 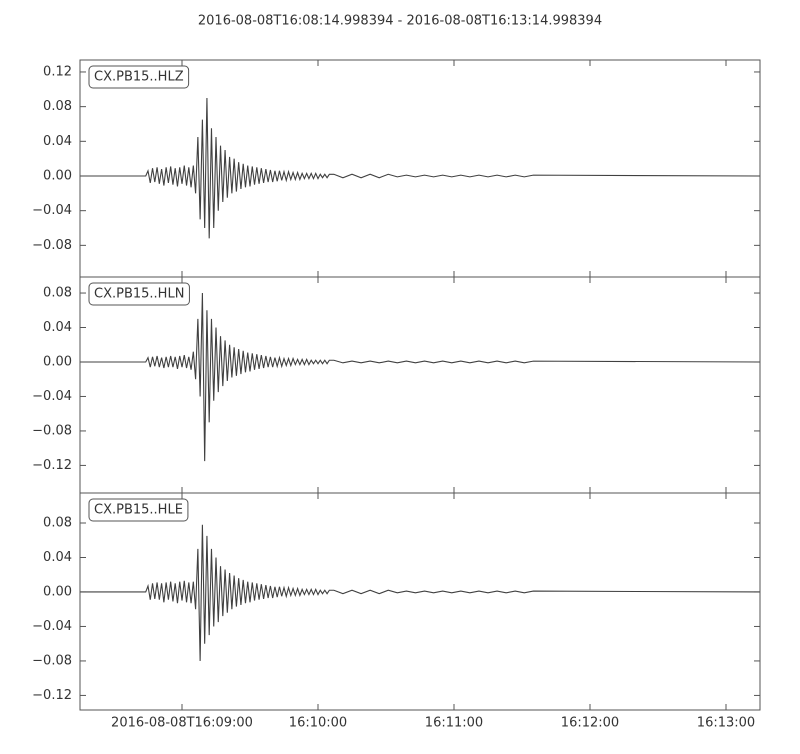 What do you see at coordinates (590, 723) in the screenshot?
I see `x-tick-label: 16:12:00` at bounding box center [590, 723].